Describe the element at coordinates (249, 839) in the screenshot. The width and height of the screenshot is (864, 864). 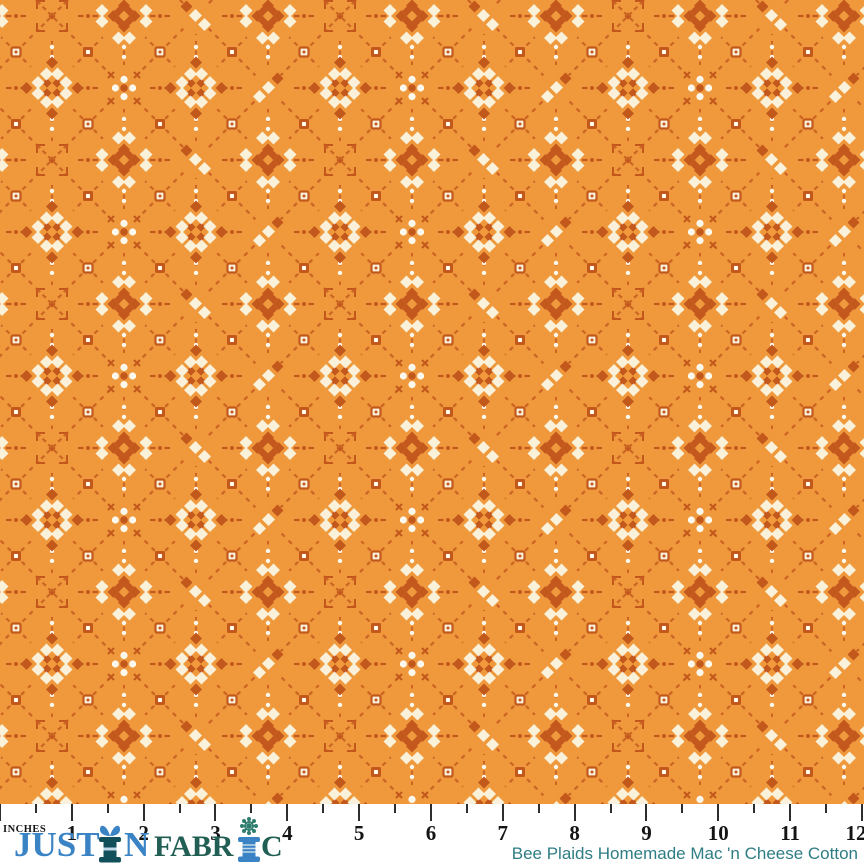
I see `thread-spool-flower-icon` at that location.